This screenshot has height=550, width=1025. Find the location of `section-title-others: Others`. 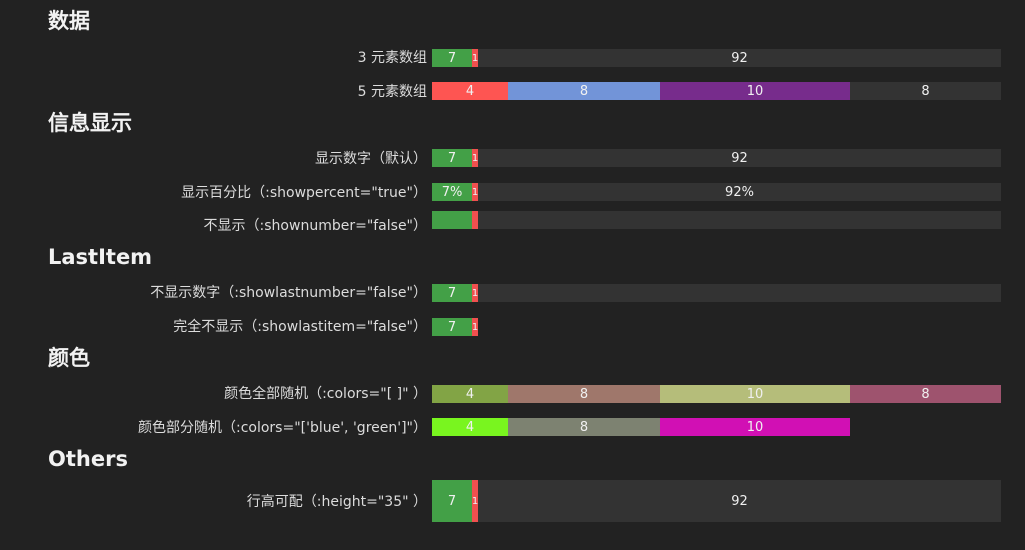

section-title-others: Others is located at coordinates (88, 459).